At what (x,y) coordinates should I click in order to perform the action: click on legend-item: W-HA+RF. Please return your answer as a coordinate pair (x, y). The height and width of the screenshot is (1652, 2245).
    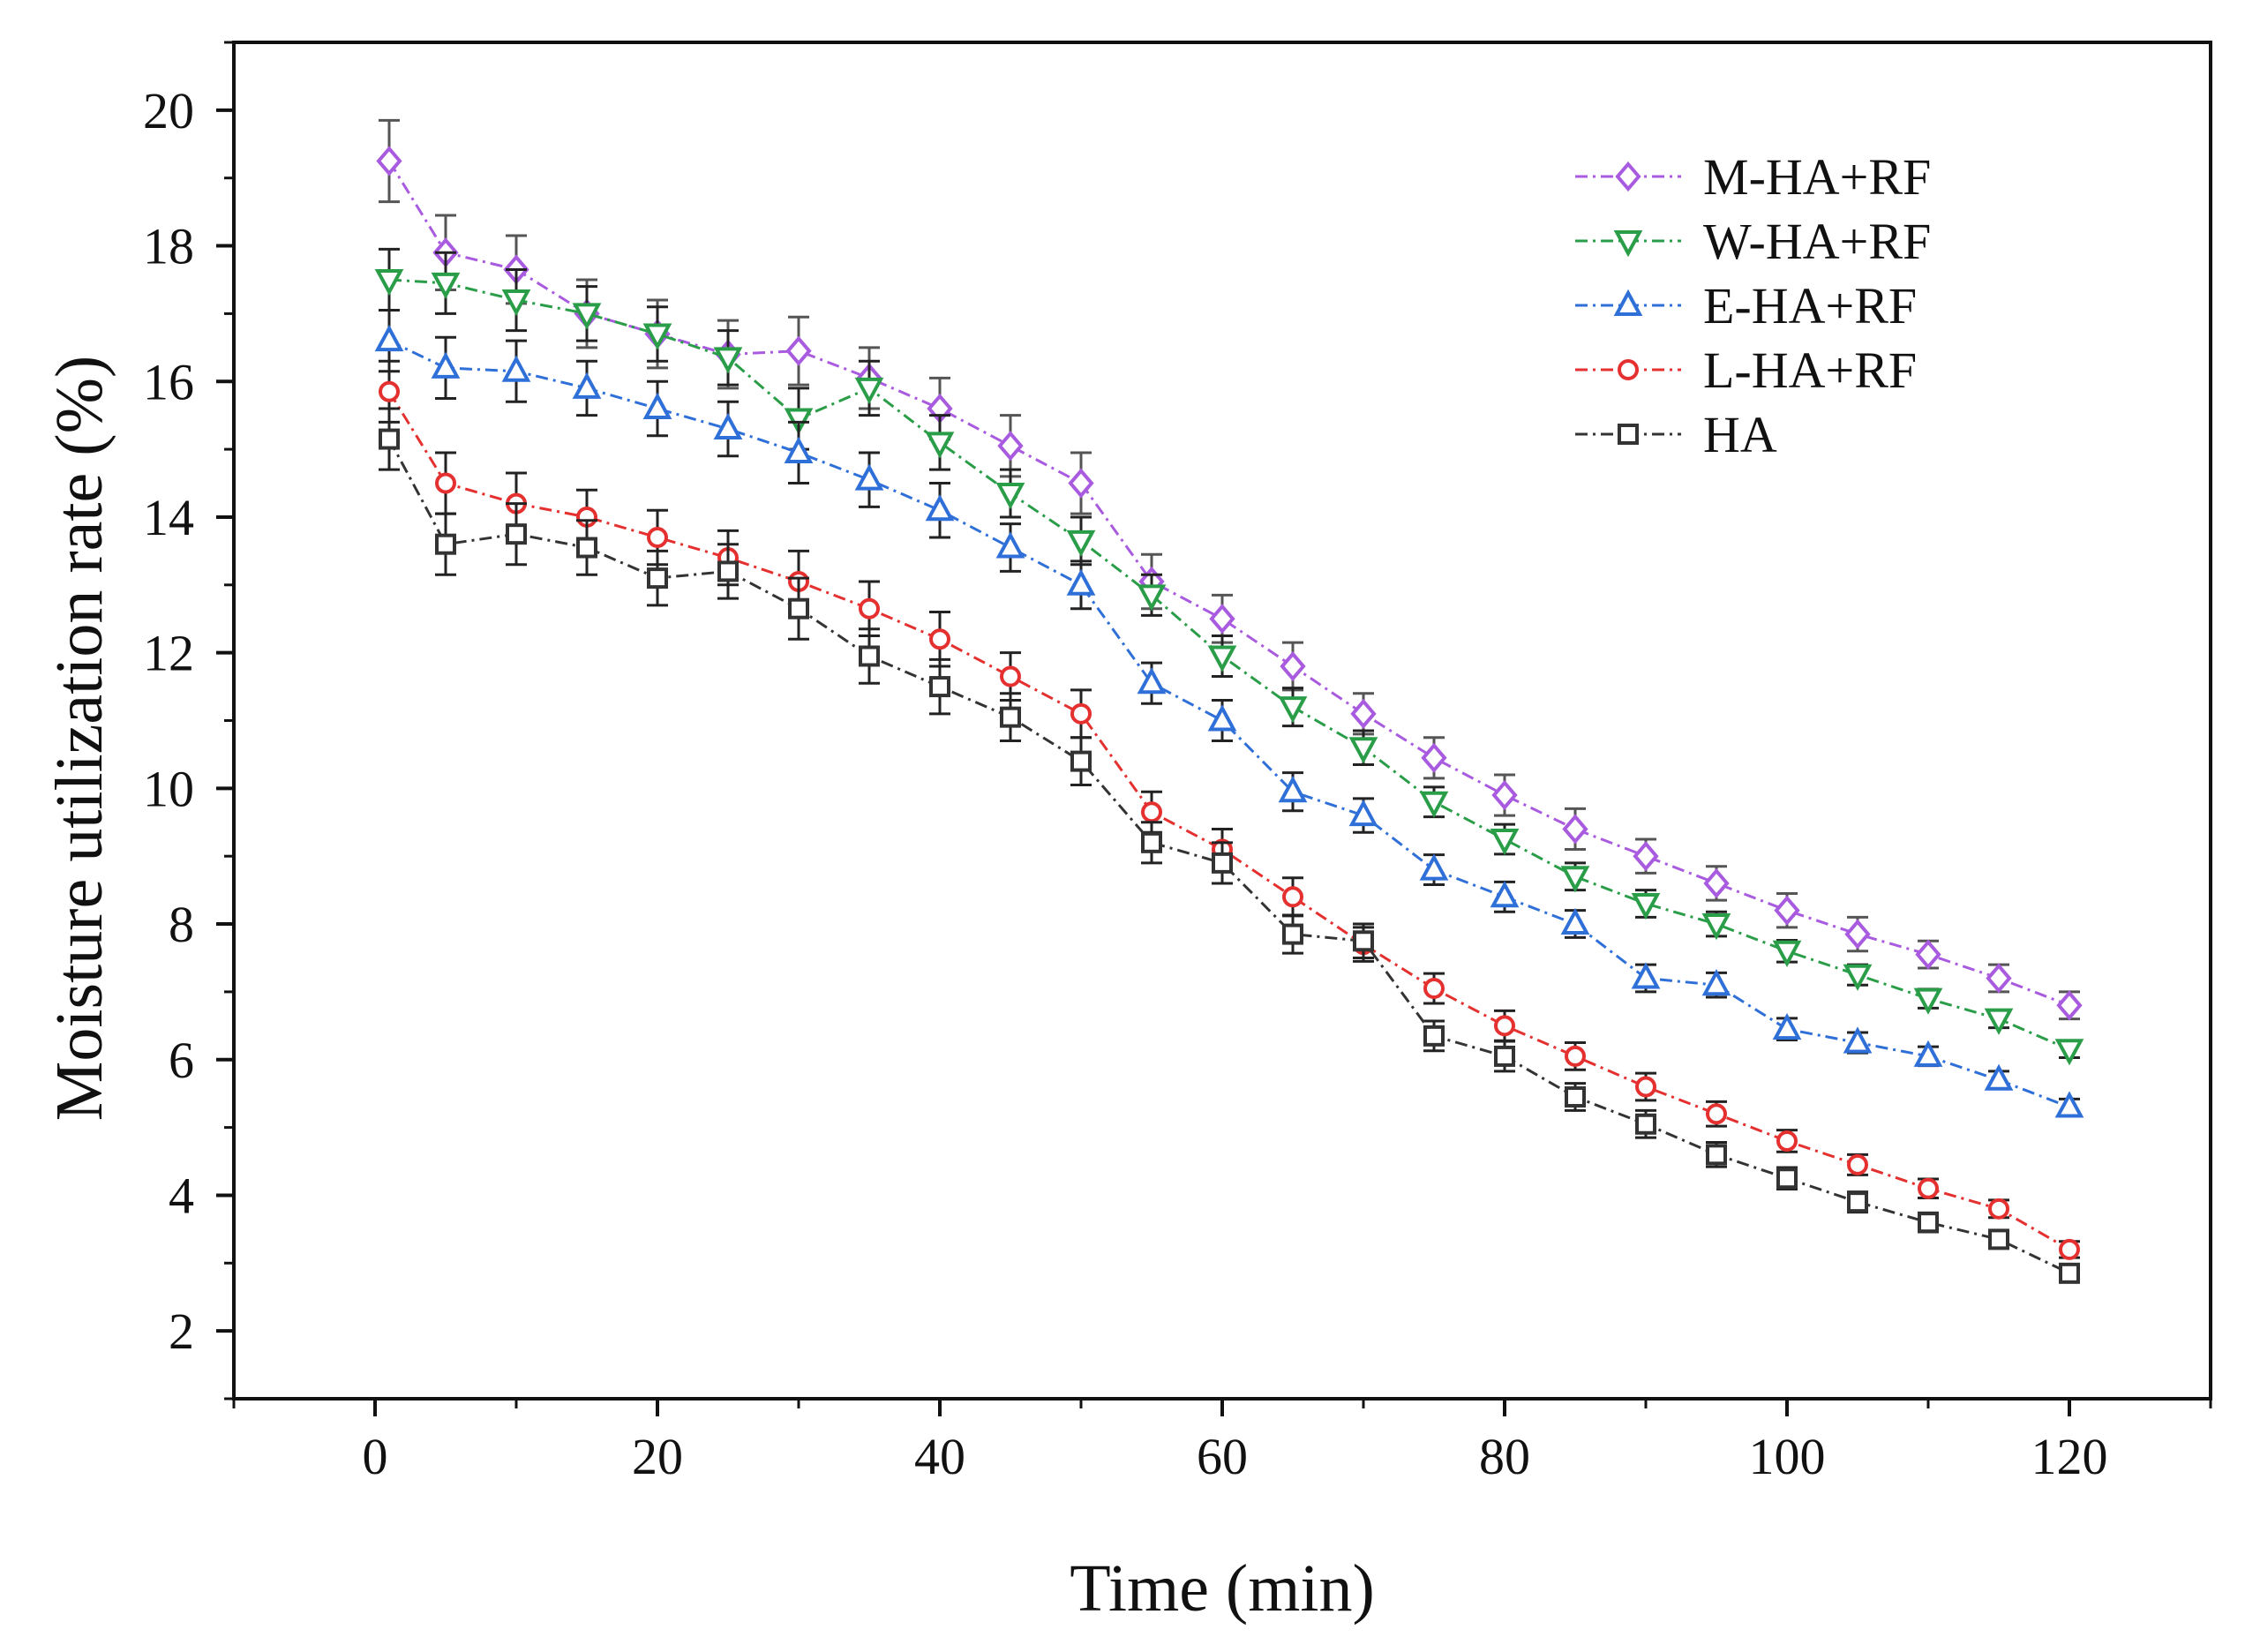
    Looking at the image, I should click on (1753, 241).